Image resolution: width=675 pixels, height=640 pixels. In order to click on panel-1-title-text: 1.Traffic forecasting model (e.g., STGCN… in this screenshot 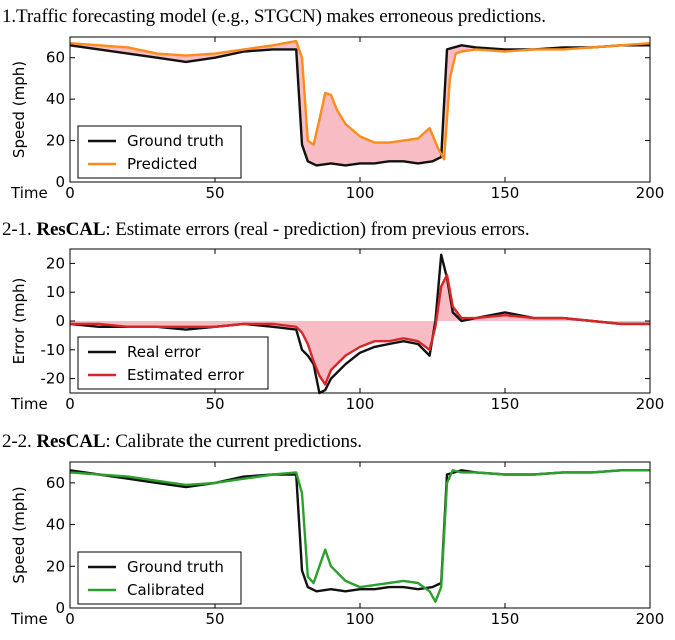, I will do `click(274, 16)`.